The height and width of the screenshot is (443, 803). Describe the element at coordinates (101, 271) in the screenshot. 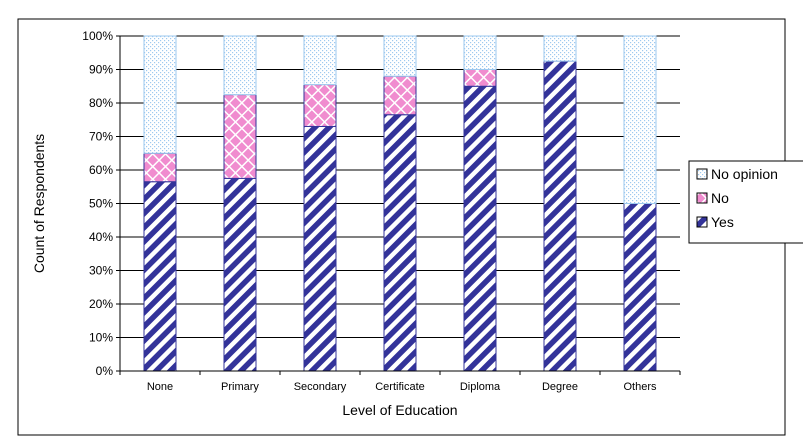

I see `y-tick-label: 30%` at that location.